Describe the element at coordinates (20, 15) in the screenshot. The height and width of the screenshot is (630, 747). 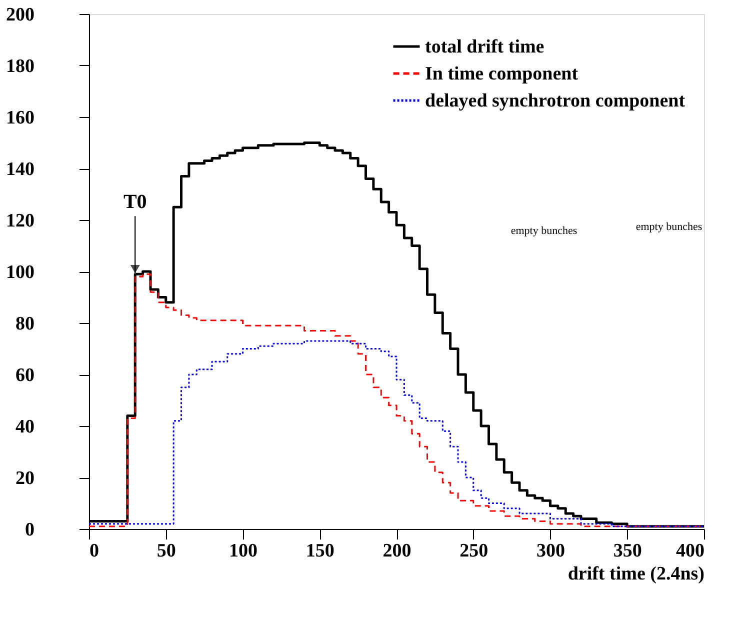
I see `y-tick-label: 200` at that location.